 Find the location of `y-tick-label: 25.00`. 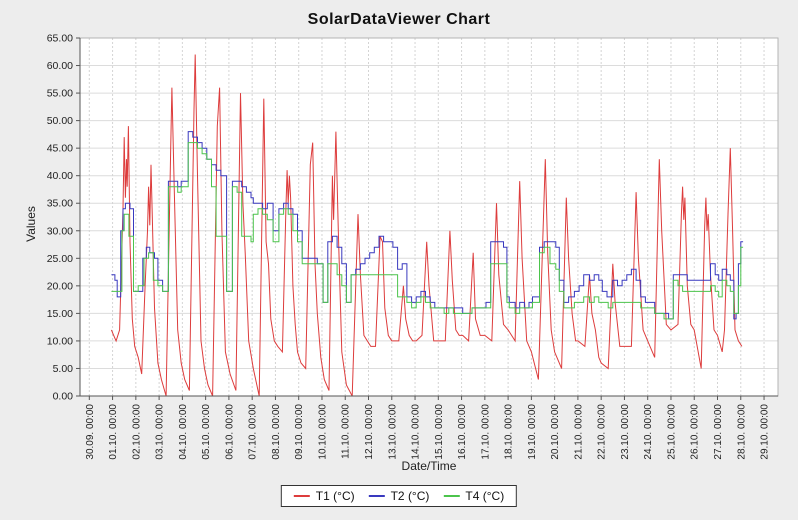

y-tick-label: 25.00 is located at coordinates (60, 259).